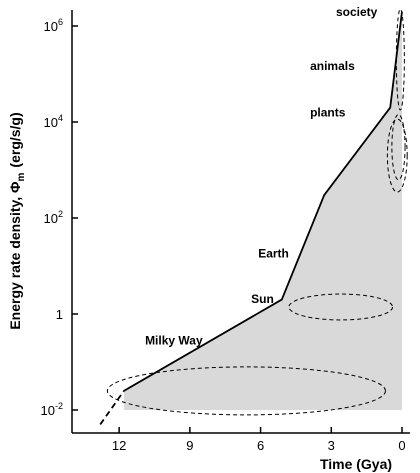  I want to click on y-axis-title-main: Energy rate density, Φ, so click(15, 255).